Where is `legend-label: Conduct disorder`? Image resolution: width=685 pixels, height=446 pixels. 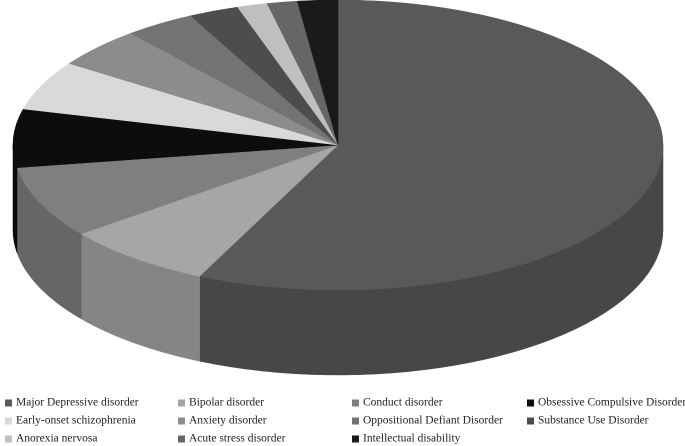 legend-label: Conduct disorder is located at coordinates (403, 403).